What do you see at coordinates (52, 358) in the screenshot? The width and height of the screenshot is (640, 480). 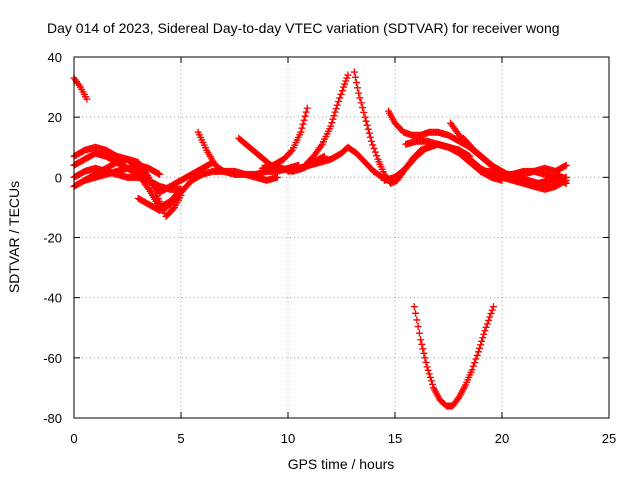 I see `y-tick-label: -60` at bounding box center [52, 358].